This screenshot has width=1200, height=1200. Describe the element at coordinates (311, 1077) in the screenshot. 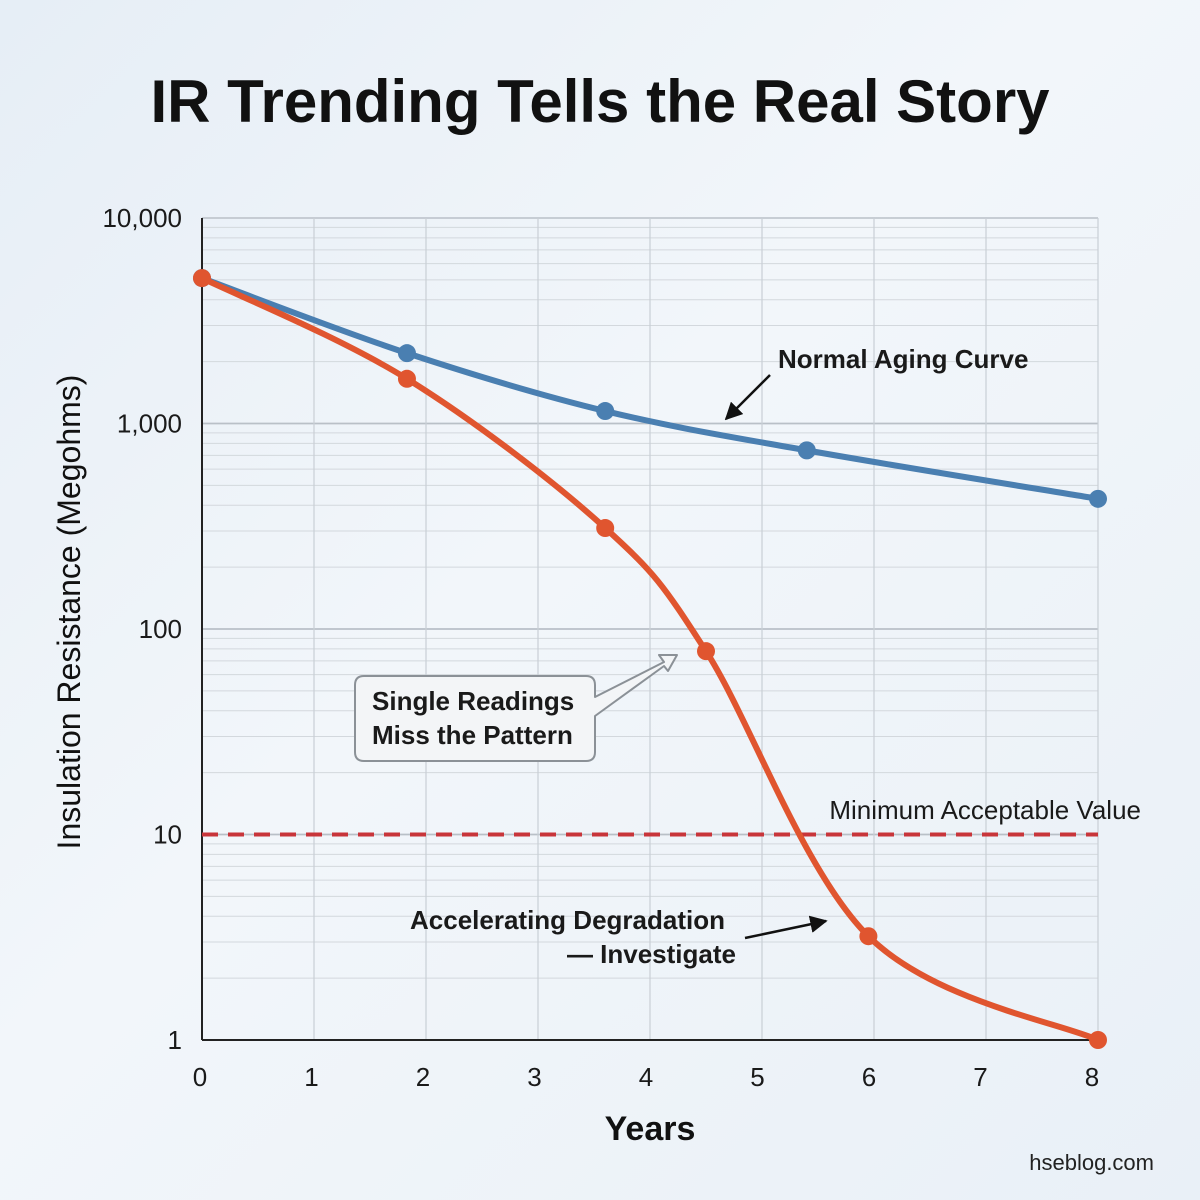

I see `x-tick-label: 1` at that location.